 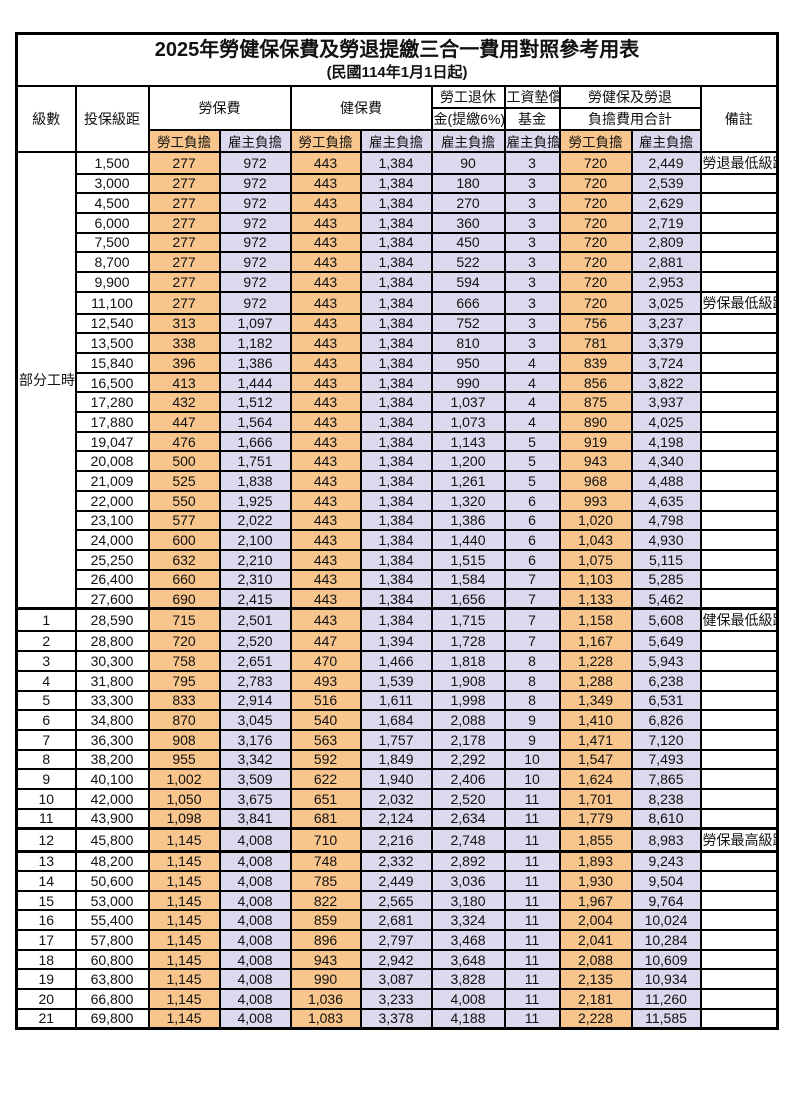 What do you see at coordinates (468, 1018) in the screenshot?
I see `cell-pension-employer: 4,188` at bounding box center [468, 1018].